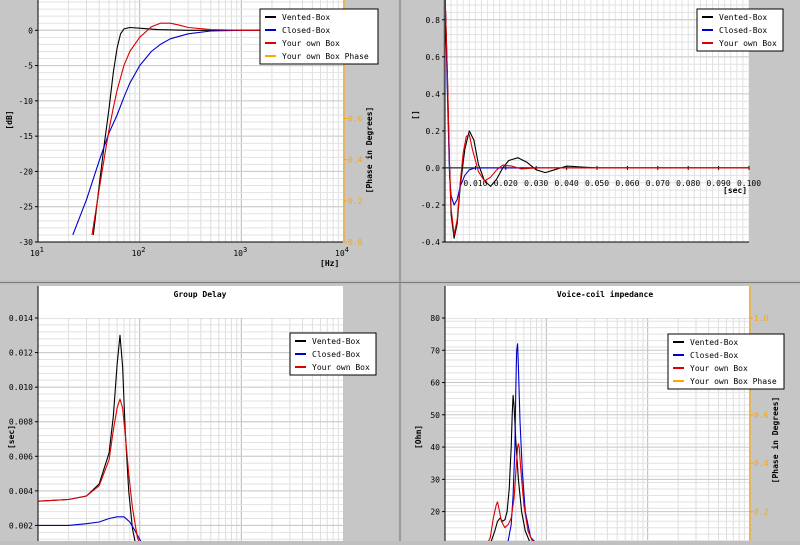  I want to click on y-tick-label: 0.8, so click(433, 20).